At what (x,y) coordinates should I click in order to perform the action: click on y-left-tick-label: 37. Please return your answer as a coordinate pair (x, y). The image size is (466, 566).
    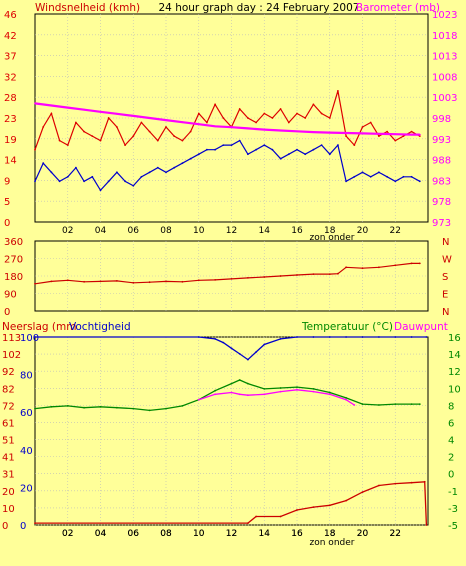
    Looking at the image, I should click on (10, 57).